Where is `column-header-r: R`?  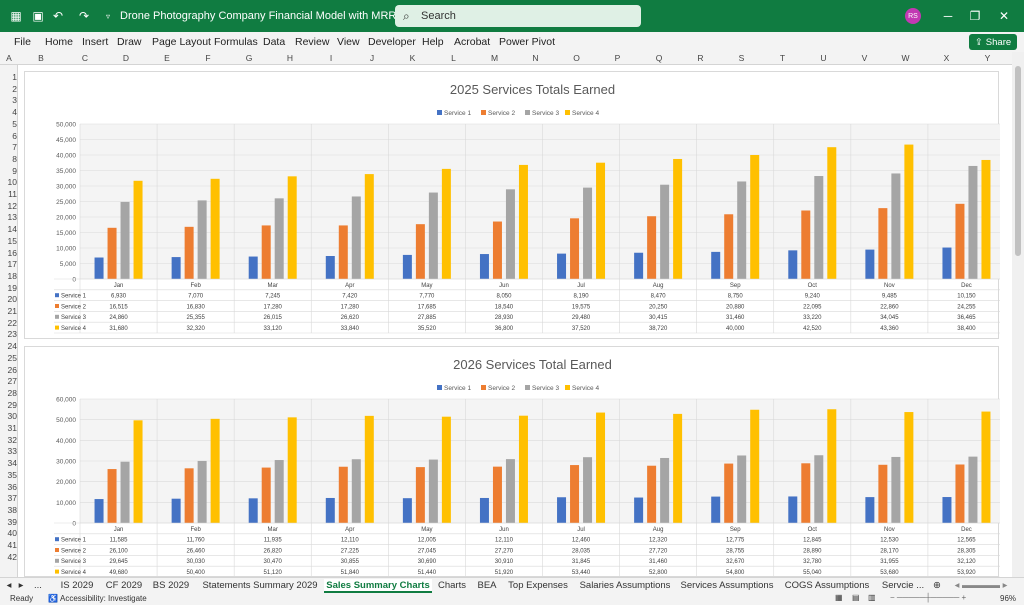 column-header-r: R is located at coordinates (700, 58).